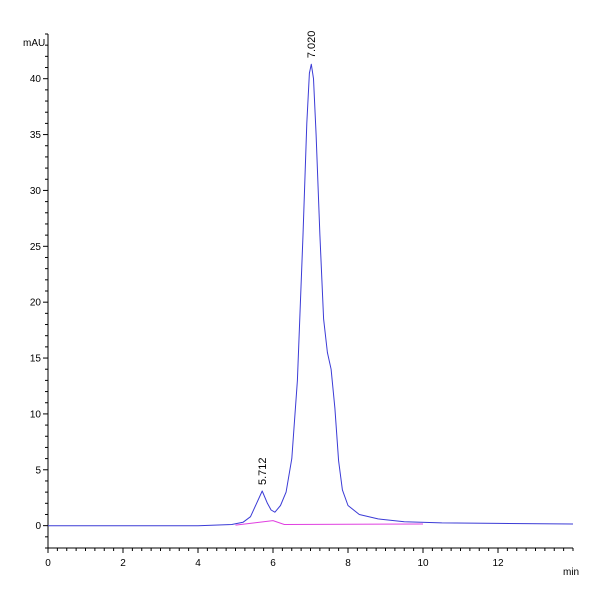  What do you see at coordinates (36, 135) in the screenshot?
I see `y-tick-label: 35` at bounding box center [36, 135].